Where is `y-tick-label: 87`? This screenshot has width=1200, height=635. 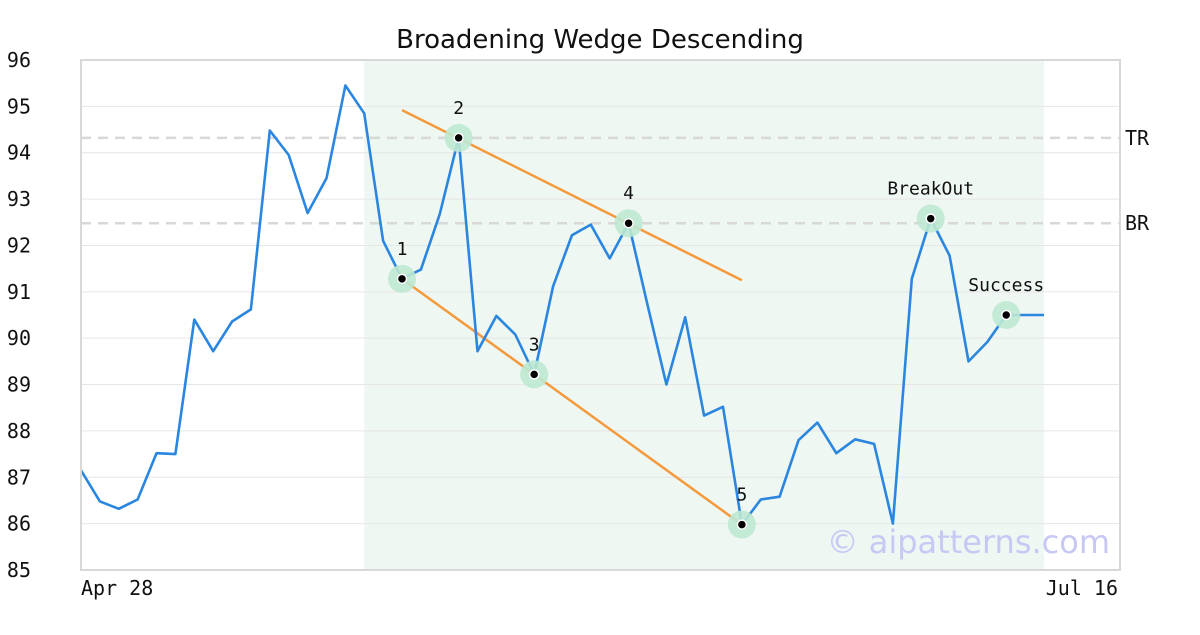
y-tick-label: 87 is located at coordinates (19, 477).